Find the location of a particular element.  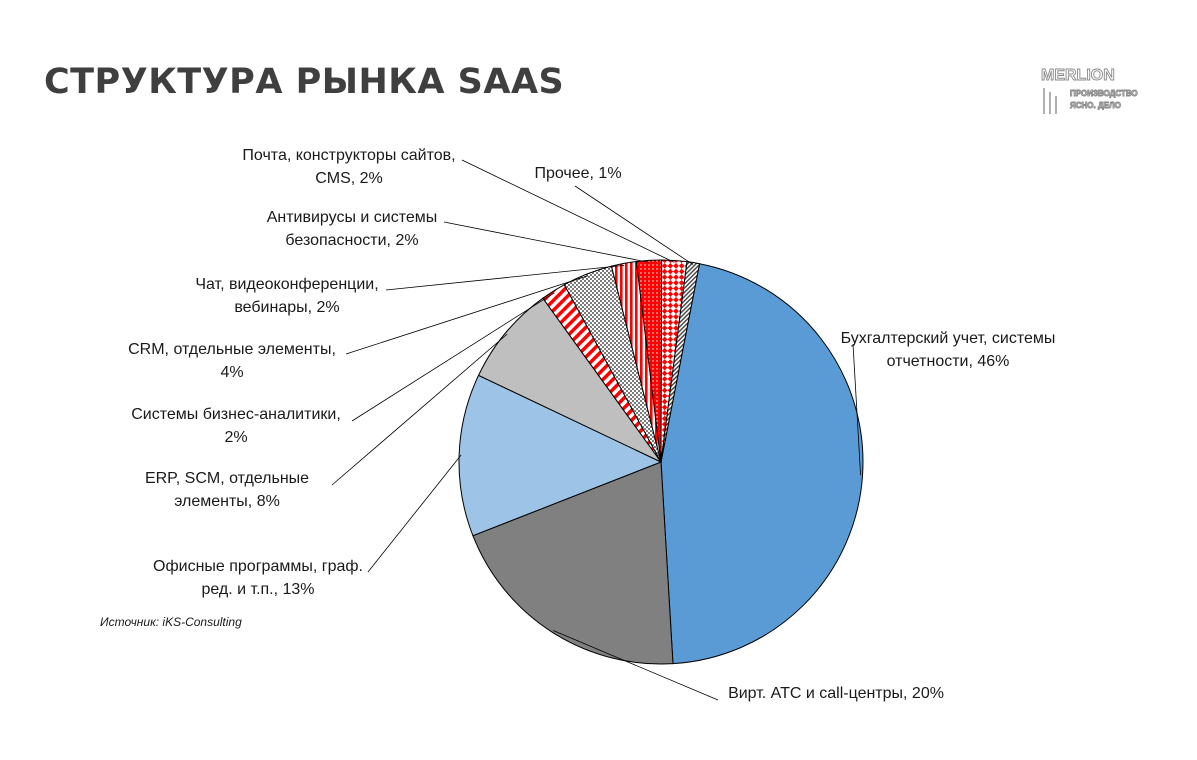

slice-label-5: Системы бизнес-аналитики, 2% is located at coordinates (236, 426).